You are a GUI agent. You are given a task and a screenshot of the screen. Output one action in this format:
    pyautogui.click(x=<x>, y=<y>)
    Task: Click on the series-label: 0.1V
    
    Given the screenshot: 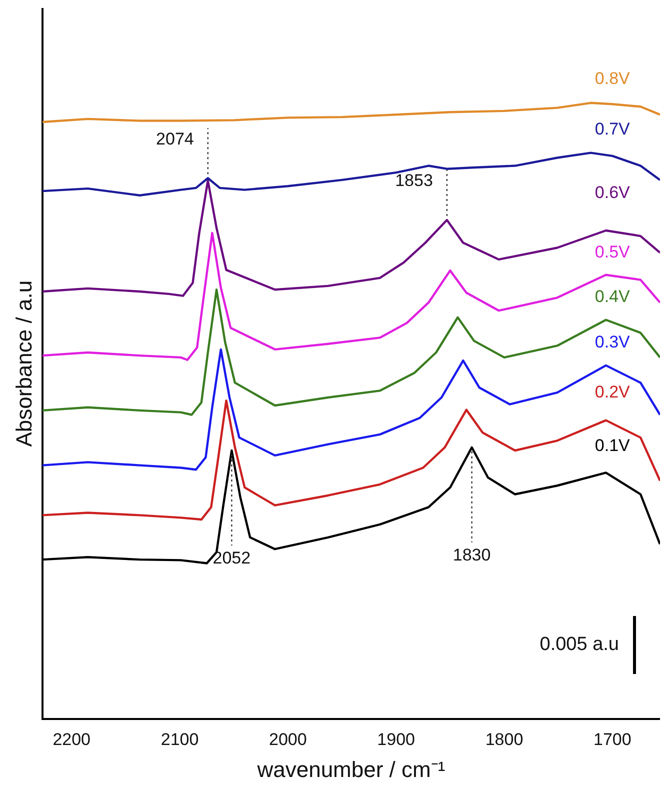 What is the action you would take?
    pyautogui.click(x=612, y=446)
    